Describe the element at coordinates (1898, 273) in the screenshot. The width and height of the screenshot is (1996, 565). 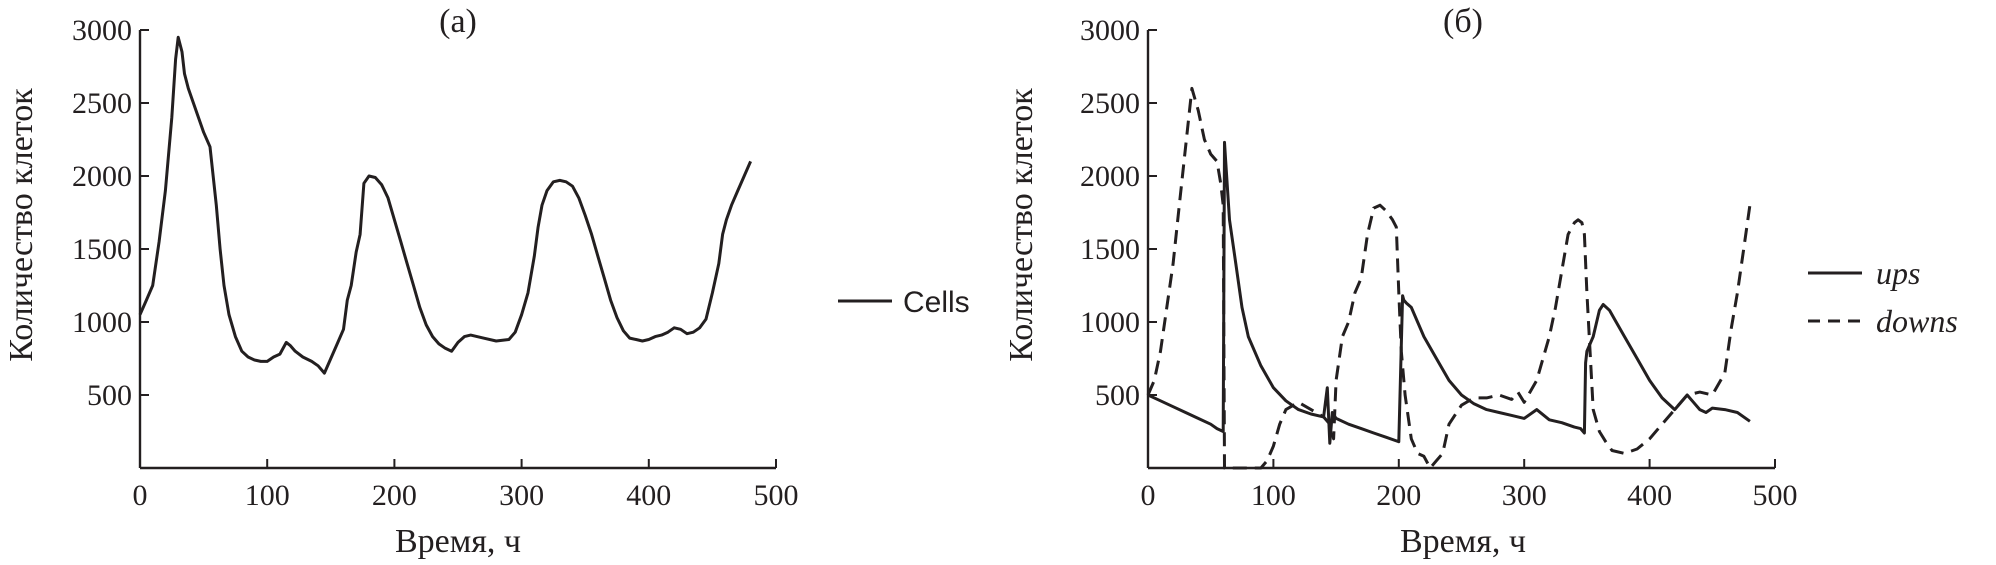
I see `legend-ups-label: ups` at that location.